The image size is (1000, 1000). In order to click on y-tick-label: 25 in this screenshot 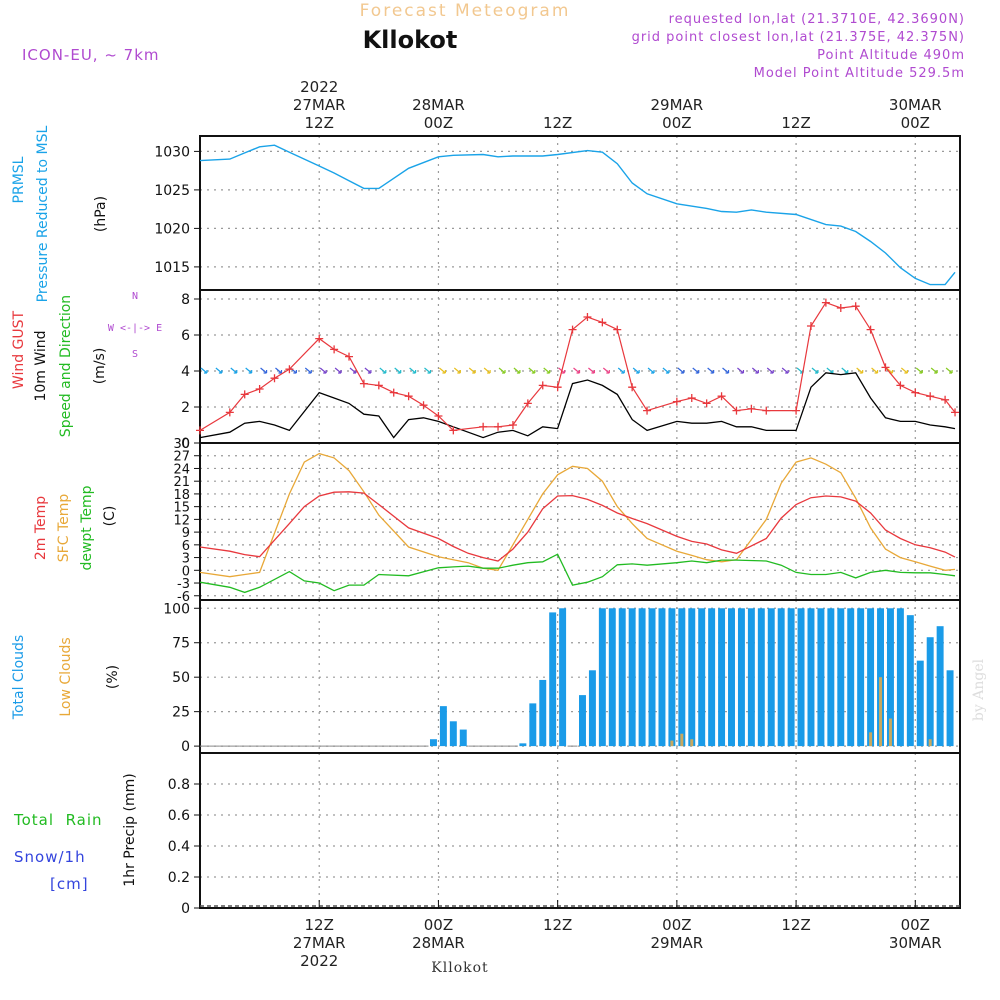, I will do `click(181, 713)`.